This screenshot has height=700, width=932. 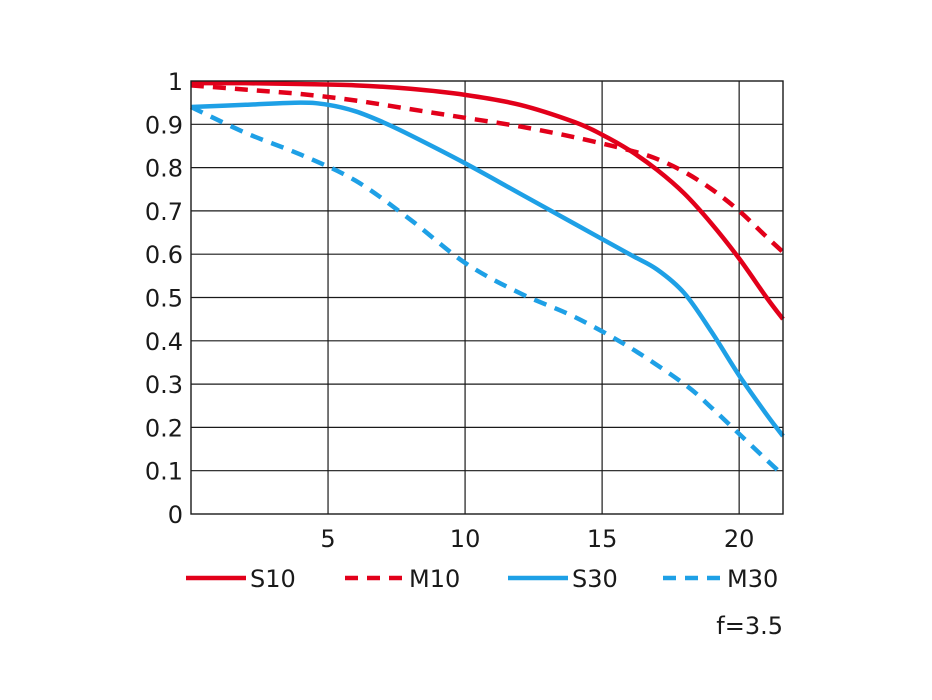 I want to click on legend-item-m10: M10, so click(x=402, y=579).